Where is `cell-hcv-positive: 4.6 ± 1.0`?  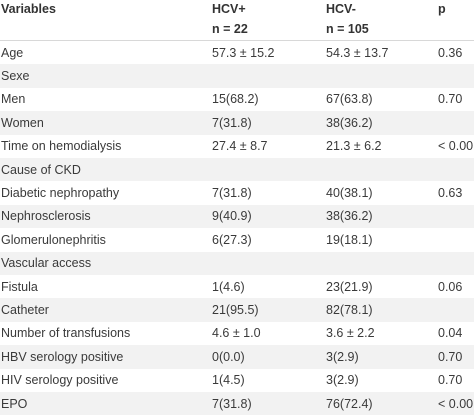 cell-hcv-positive: 4.6 ± 1.0 is located at coordinates (236, 333).